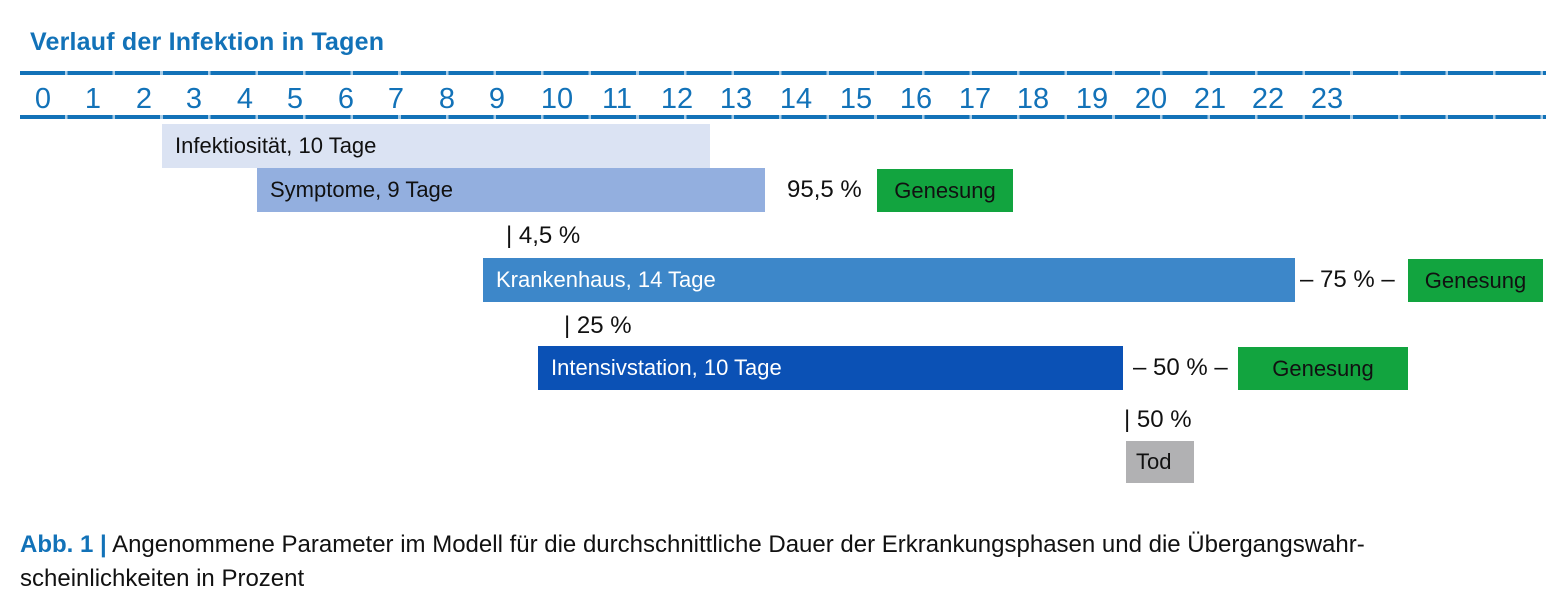  Describe the element at coordinates (497, 99) in the screenshot. I see `day-tick-label: 9` at that location.